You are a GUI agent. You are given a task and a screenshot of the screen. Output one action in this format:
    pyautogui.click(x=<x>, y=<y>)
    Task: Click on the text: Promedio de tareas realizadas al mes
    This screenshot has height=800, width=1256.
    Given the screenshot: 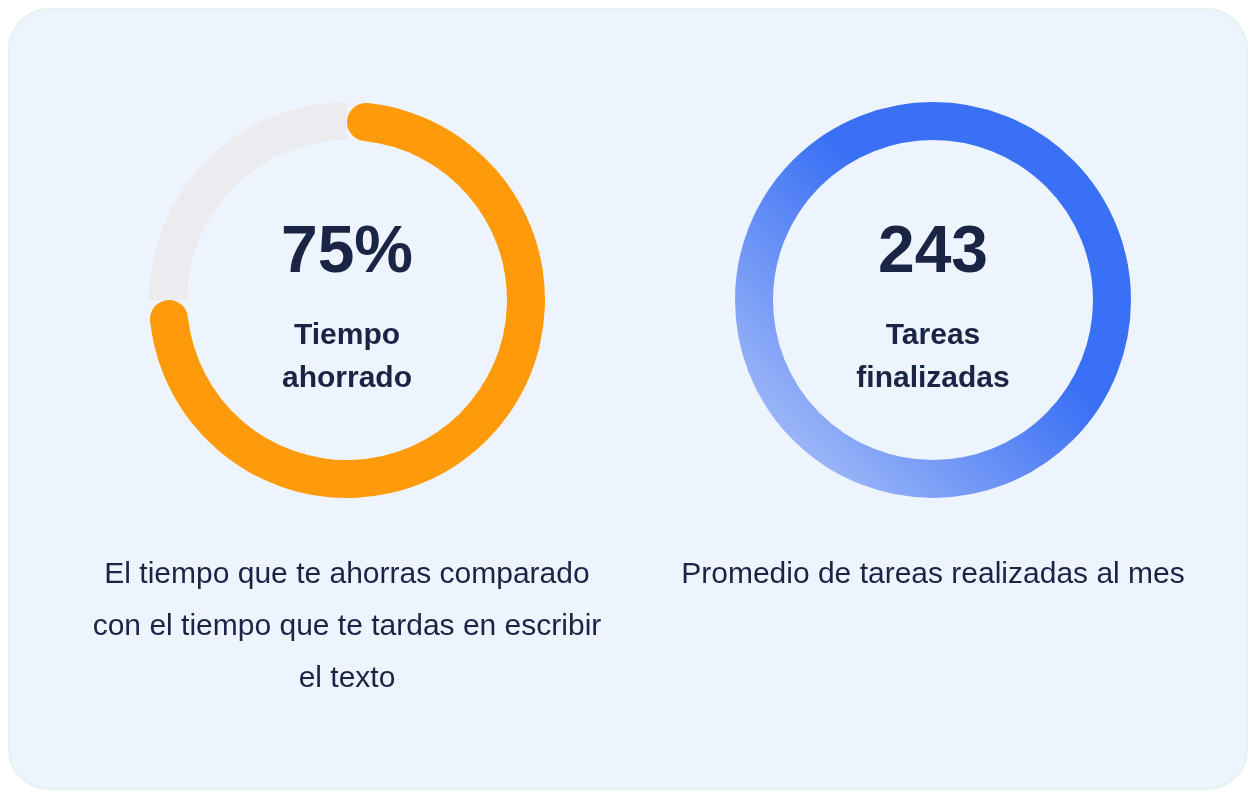 What is the action you would take?
    pyautogui.click(x=933, y=572)
    